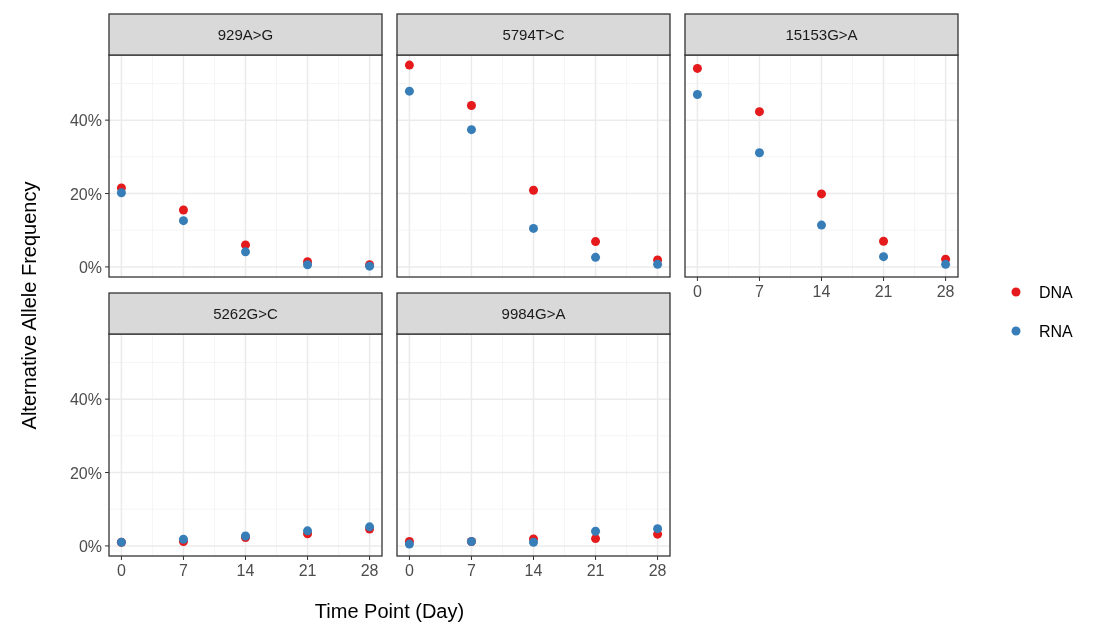 The width and height of the screenshot is (1095, 630). Describe the element at coordinates (533, 34) in the screenshot. I see `chart-title: 5794T>C` at that location.